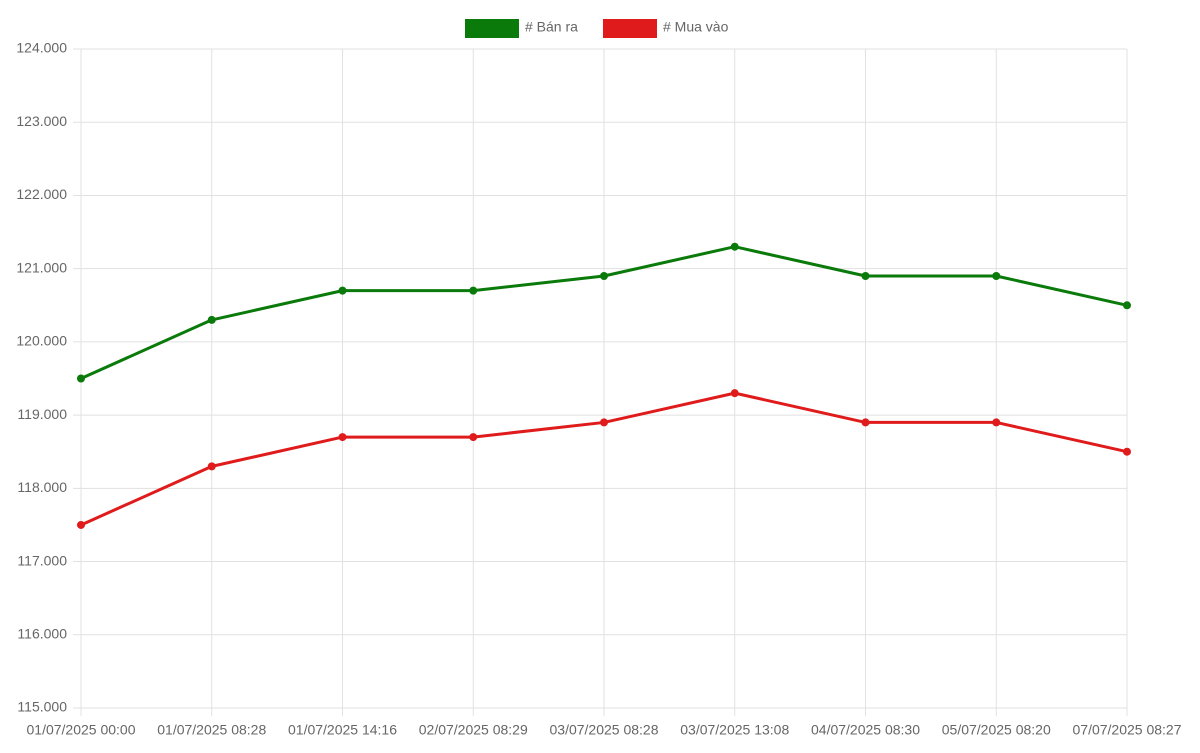 This screenshot has height=753, width=1200. Describe the element at coordinates (41, 48) in the screenshot. I see `y-tick-label: 124.000` at that location.